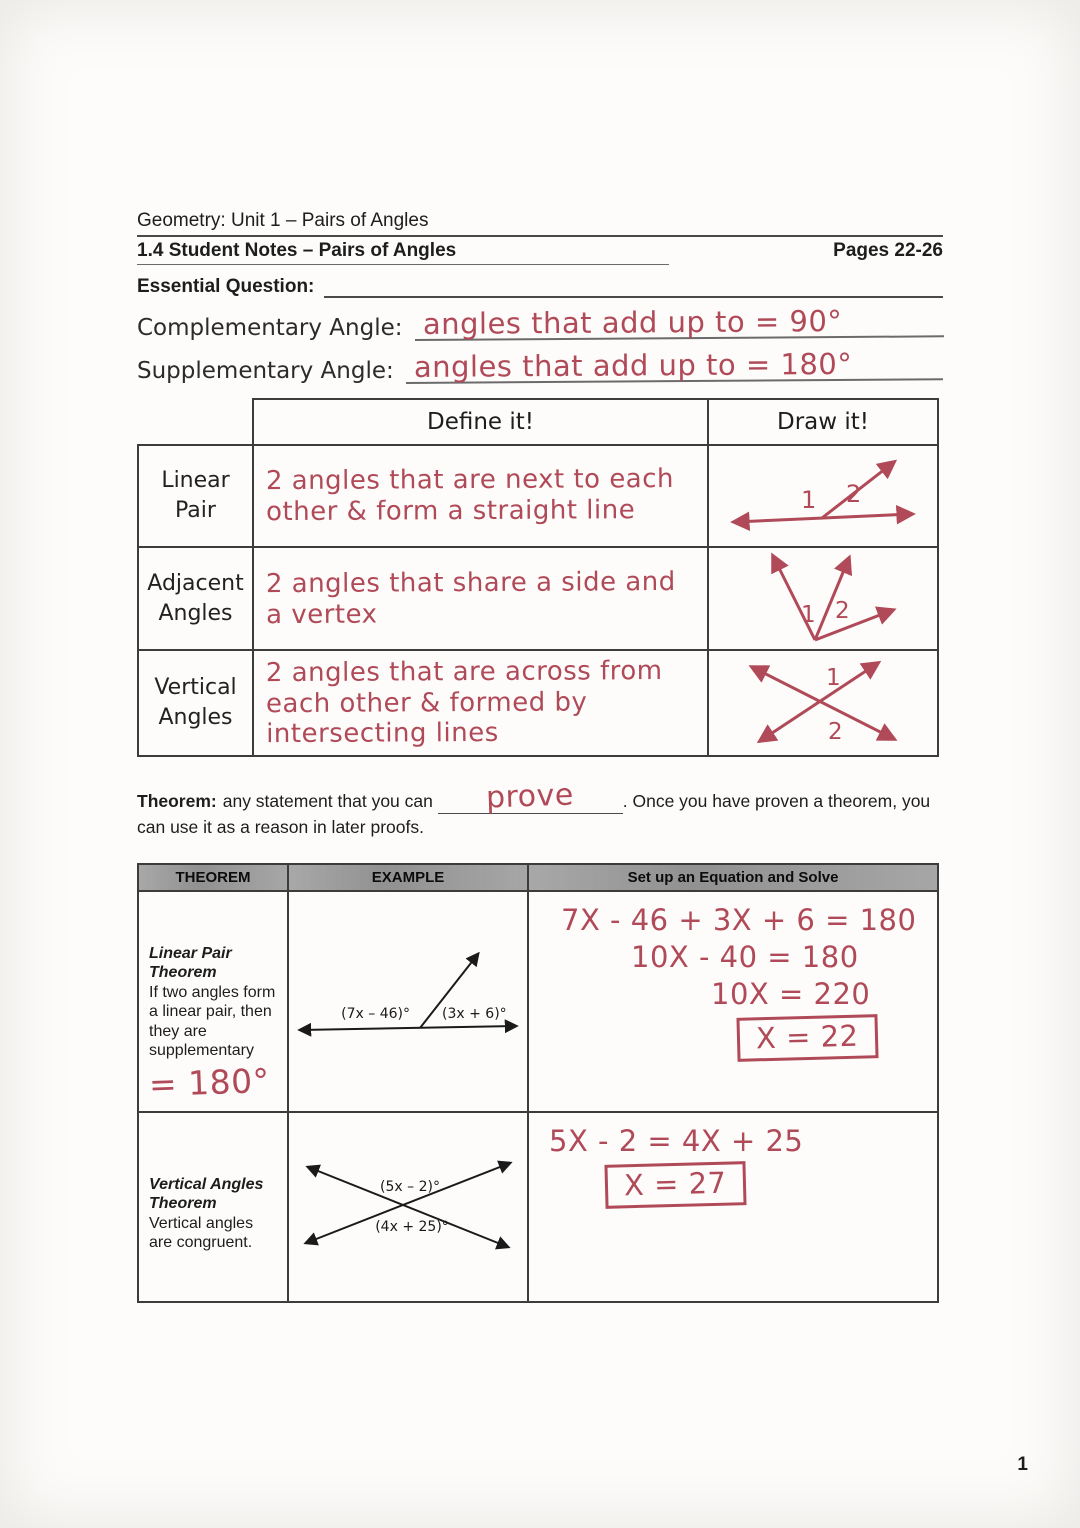 This screenshot has height=1528, width=1080. What do you see at coordinates (297, 250) in the screenshot?
I see `notes-title: 1.4 Student Notes – Pairs of Angles` at bounding box center [297, 250].